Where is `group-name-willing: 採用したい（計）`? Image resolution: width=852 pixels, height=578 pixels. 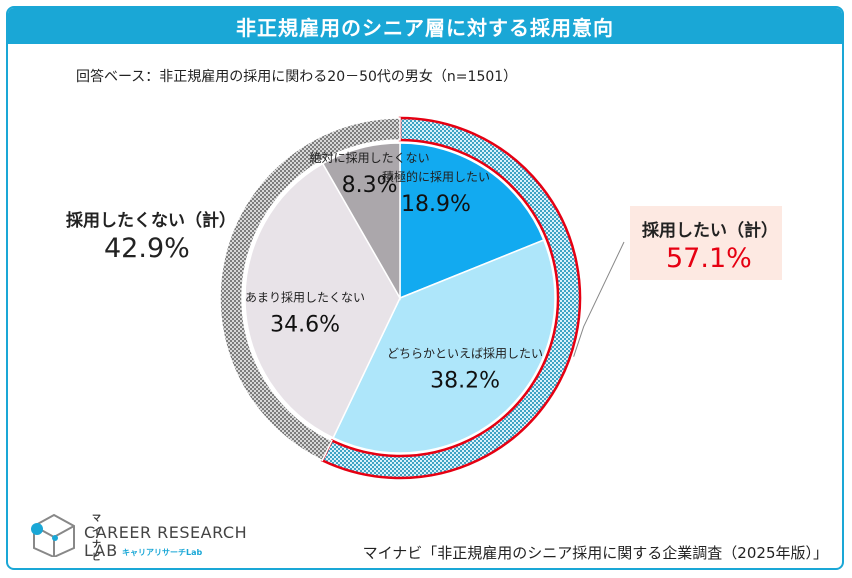 group-name-willing: 採用したい（計） is located at coordinates (710, 231).